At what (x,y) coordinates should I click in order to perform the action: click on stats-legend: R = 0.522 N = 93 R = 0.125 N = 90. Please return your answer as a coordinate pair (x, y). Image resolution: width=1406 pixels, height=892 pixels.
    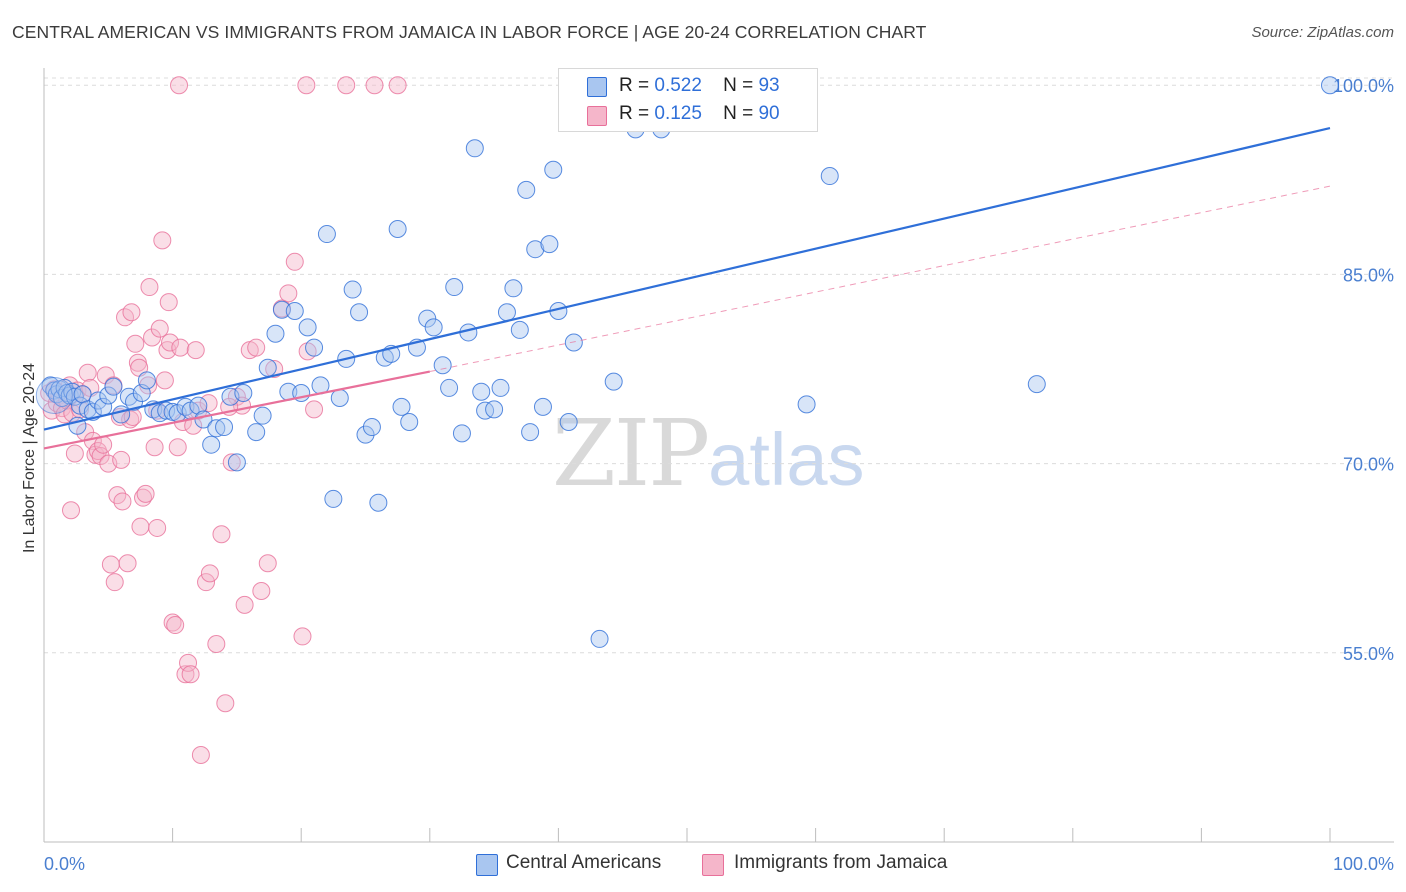
    Looking at the image, I should click on (688, 100).